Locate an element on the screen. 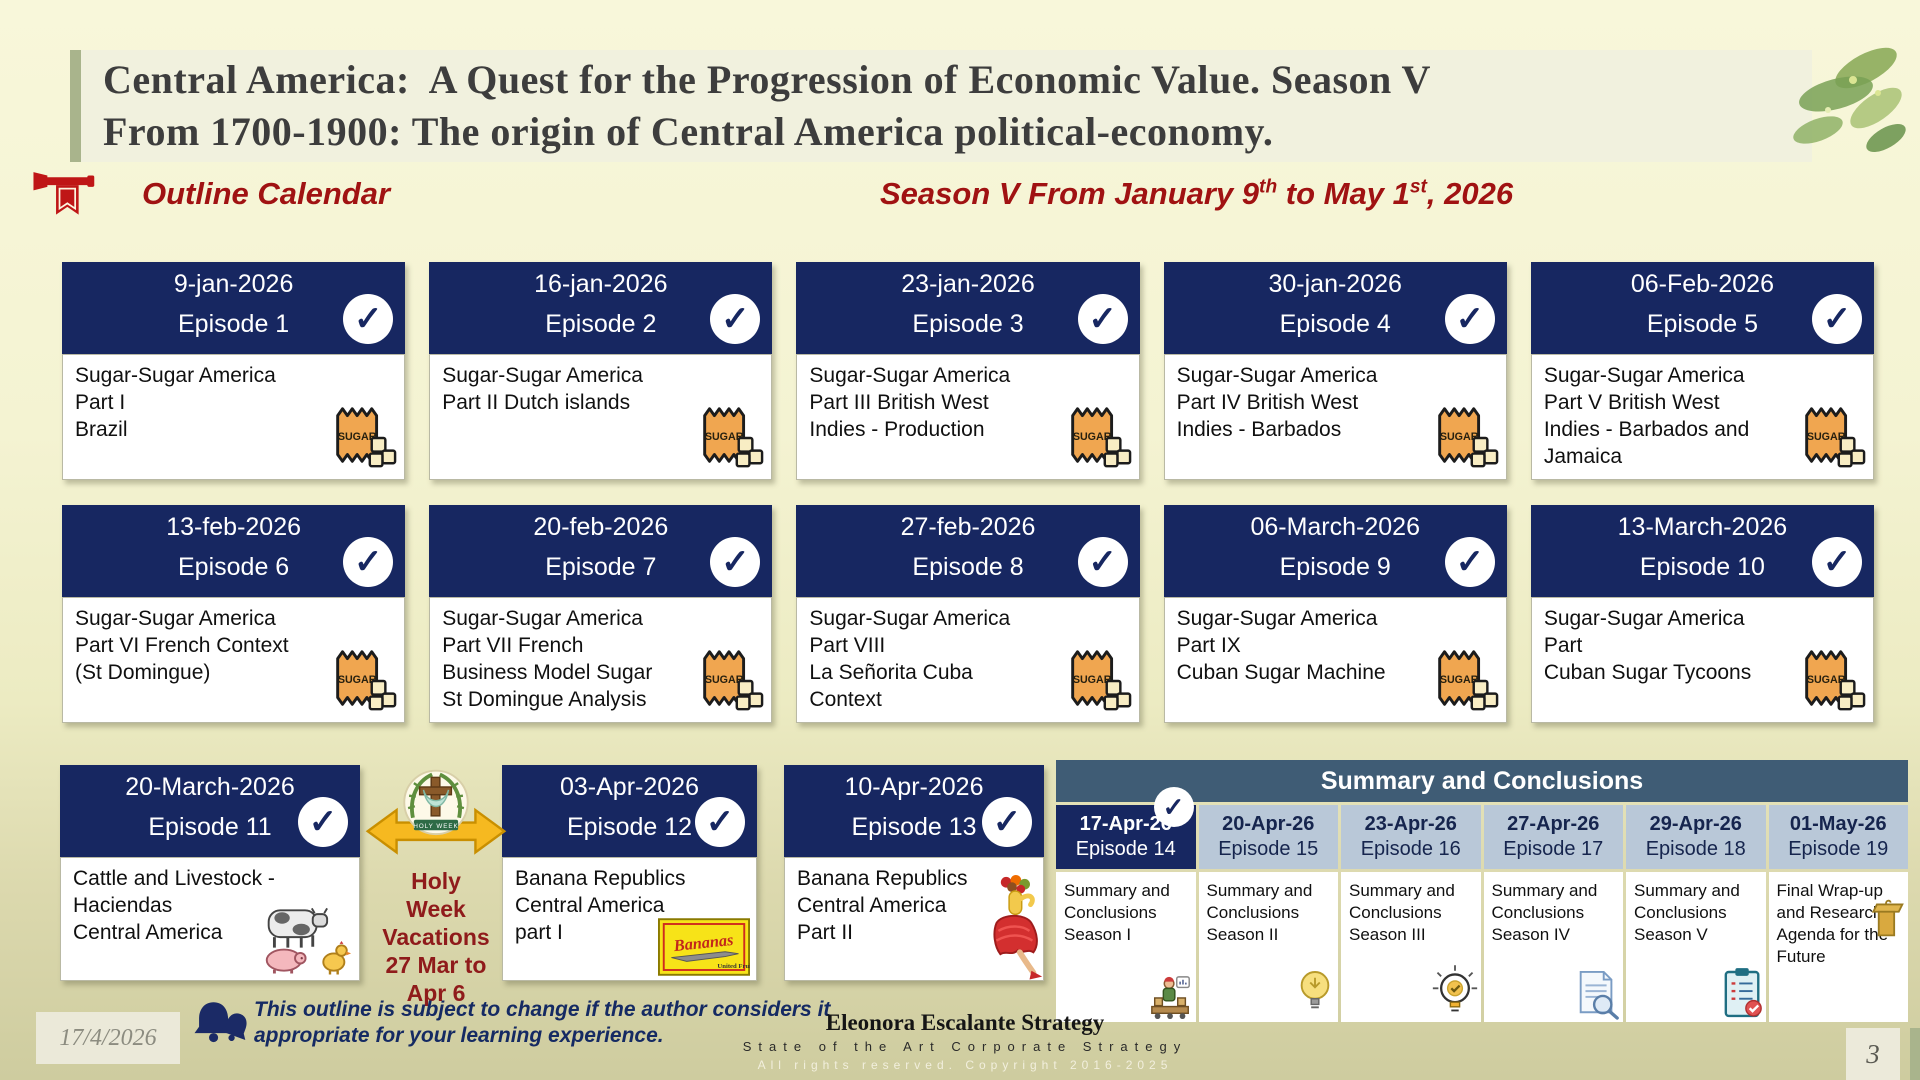 The width and height of the screenshot is (1920, 1080). summary-episode: Episode 15 is located at coordinates (1268, 849).